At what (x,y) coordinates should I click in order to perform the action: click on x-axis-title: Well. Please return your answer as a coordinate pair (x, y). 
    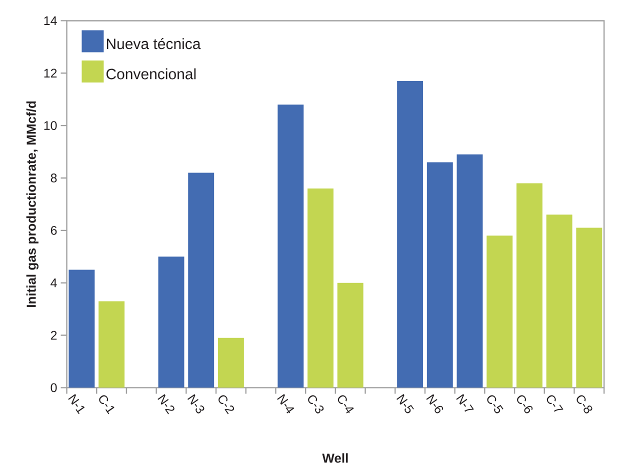
    Looking at the image, I should click on (335, 458).